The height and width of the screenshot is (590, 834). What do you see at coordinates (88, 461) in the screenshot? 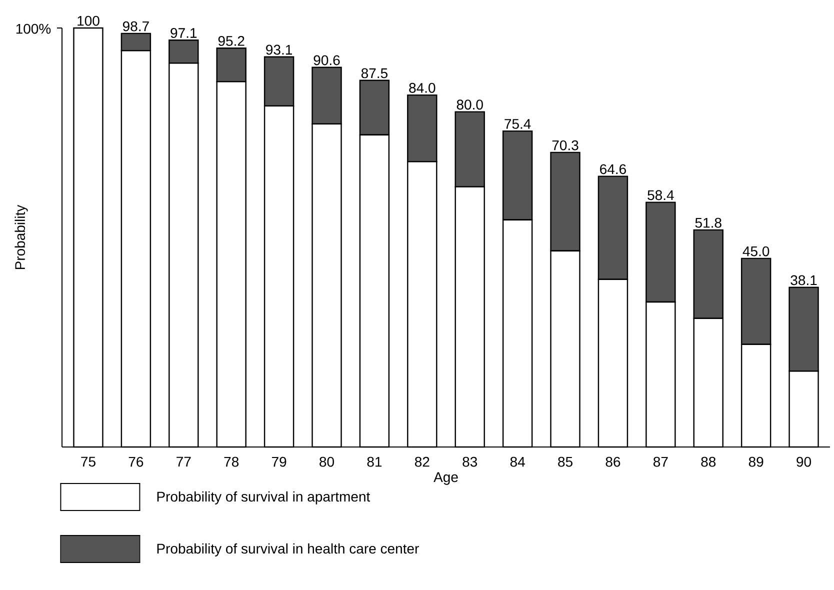
I see `x-tick-label: 75` at bounding box center [88, 461].